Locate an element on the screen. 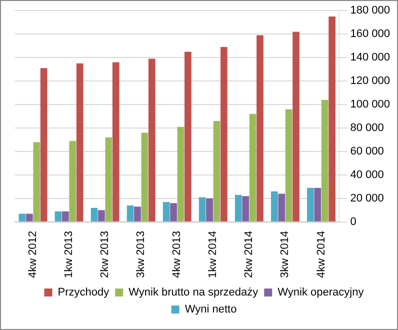 Image resolution: width=398 pixels, height=330 pixels. y-tick-label: 160 000 is located at coordinates (370, 34).